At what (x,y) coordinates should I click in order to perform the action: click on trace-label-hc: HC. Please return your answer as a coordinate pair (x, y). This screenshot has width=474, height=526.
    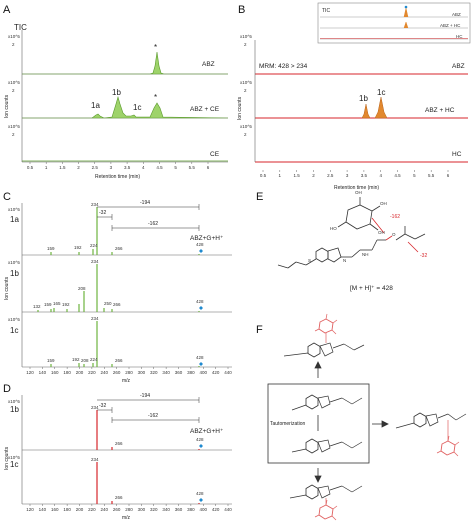
    Looking at the image, I should click on (457, 154).